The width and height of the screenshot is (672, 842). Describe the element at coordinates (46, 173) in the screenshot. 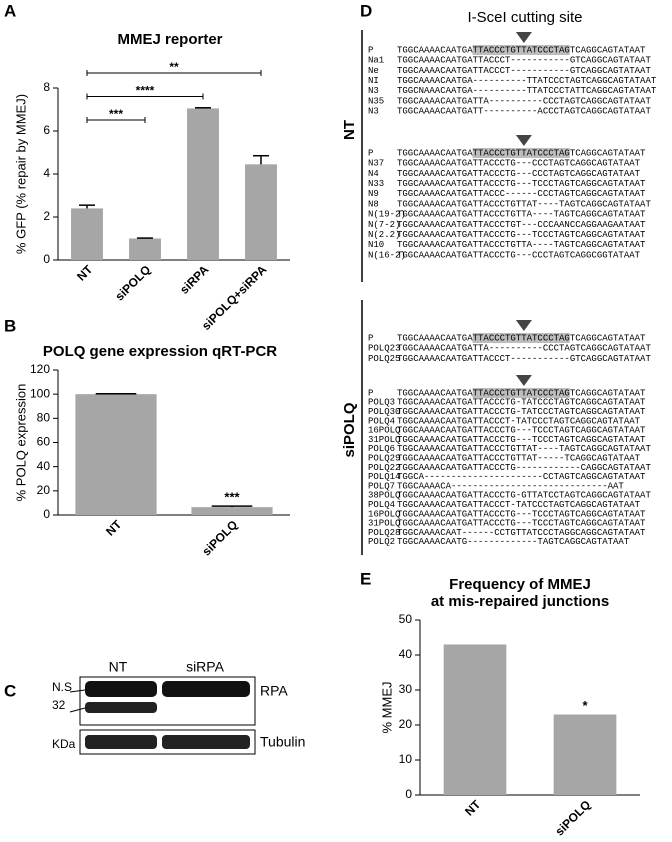

I see `y-tick-label: 4` at that location.